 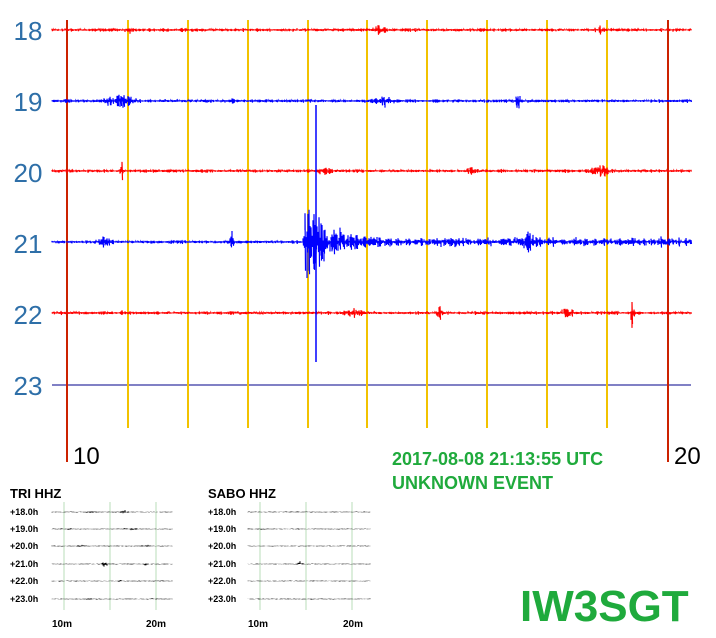 What do you see at coordinates (86, 456) in the screenshot?
I see `minute-label-start: 10` at bounding box center [86, 456].